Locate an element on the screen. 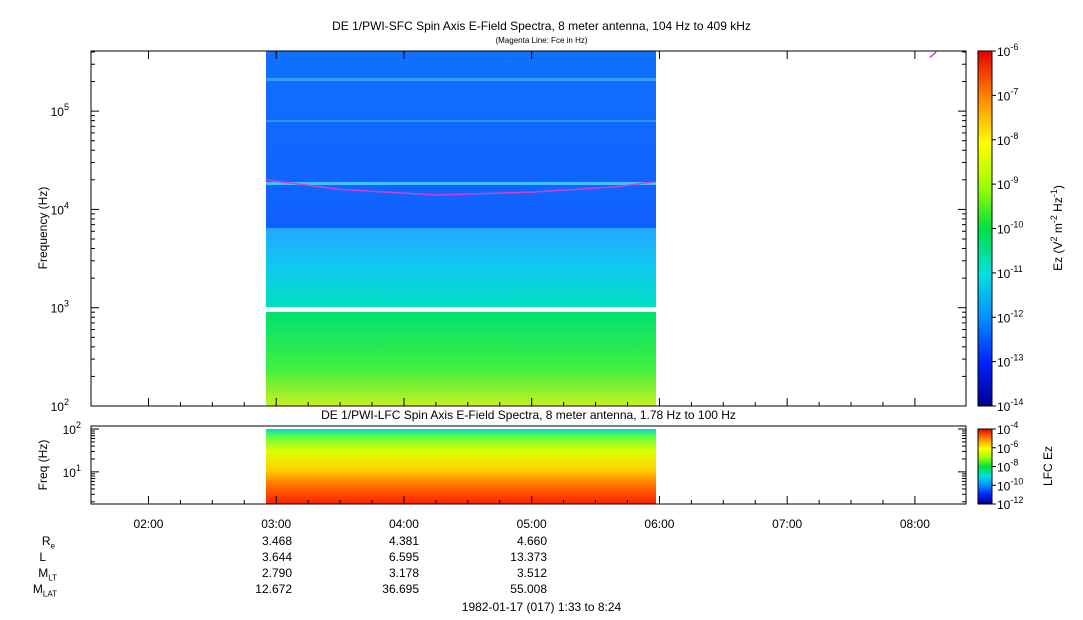 This screenshot has width=1083, height=620. ephemeris-value: 4.660 is located at coordinates (531, 541).